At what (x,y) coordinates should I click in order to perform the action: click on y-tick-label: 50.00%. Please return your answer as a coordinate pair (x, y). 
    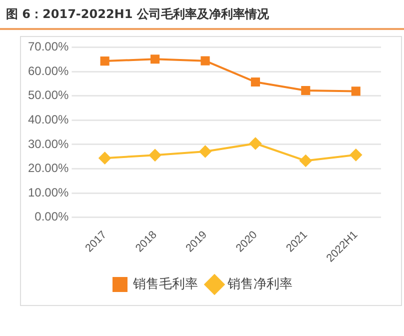
    Looking at the image, I should click on (49, 95).